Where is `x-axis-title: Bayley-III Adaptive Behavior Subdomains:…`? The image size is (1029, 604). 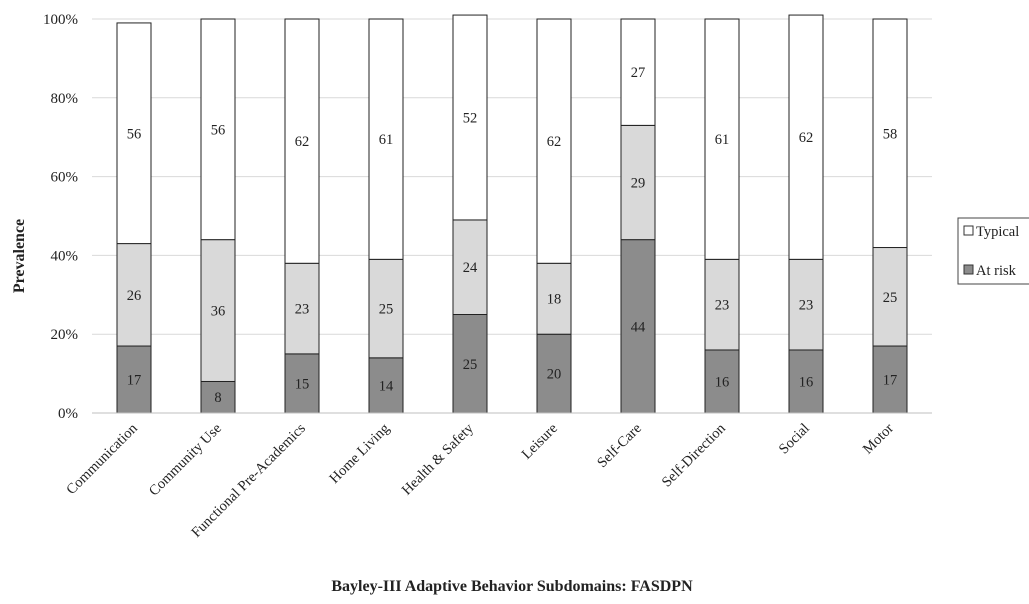 x-axis-title: Bayley-III Adaptive Behavior Subdomains:… is located at coordinates (512, 586).